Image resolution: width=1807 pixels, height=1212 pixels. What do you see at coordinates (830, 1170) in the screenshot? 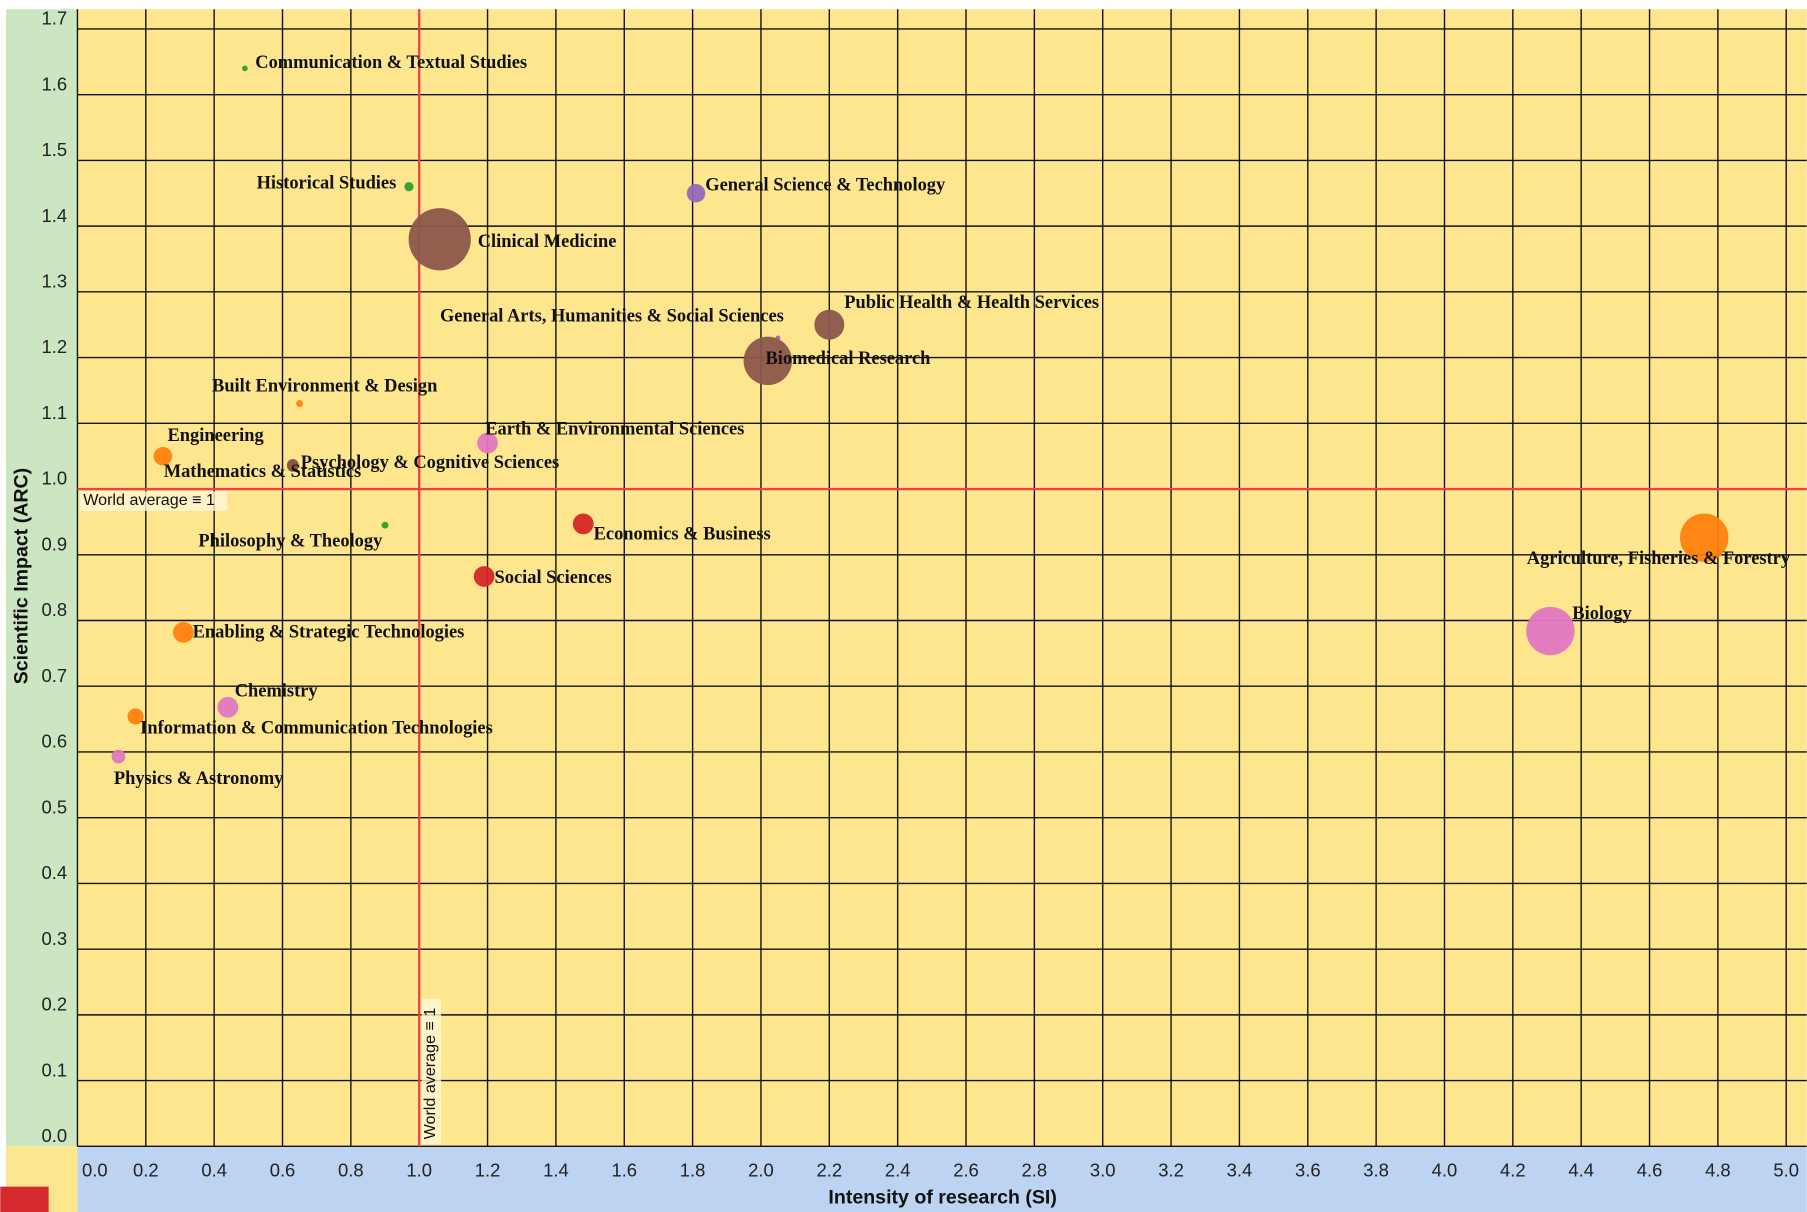
I see `x-tick-label: 2.2` at bounding box center [830, 1170].